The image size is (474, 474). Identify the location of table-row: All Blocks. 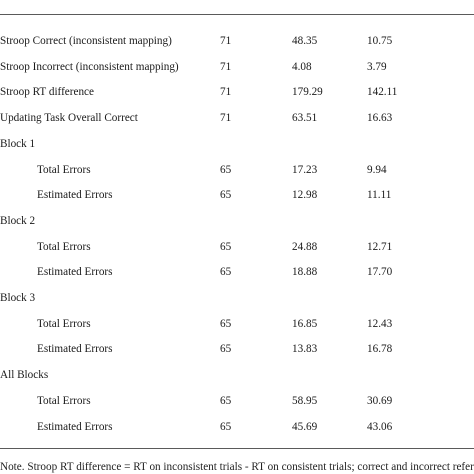
(237, 375).